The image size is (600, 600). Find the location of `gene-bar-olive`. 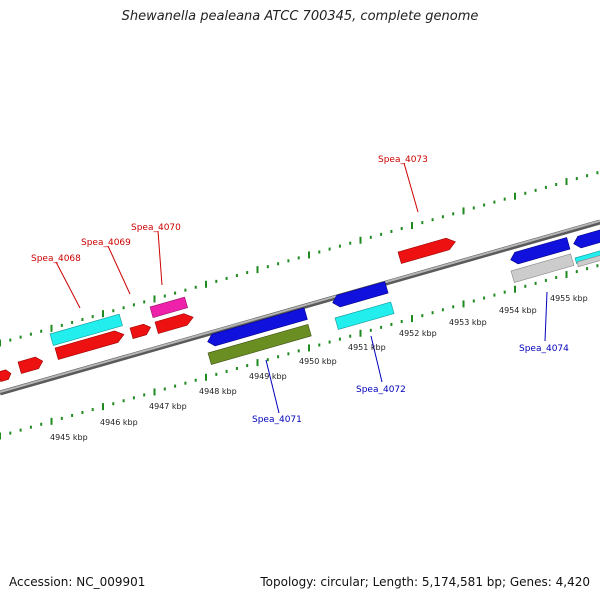

gene-bar-olive is located at coordinates (259, 344).